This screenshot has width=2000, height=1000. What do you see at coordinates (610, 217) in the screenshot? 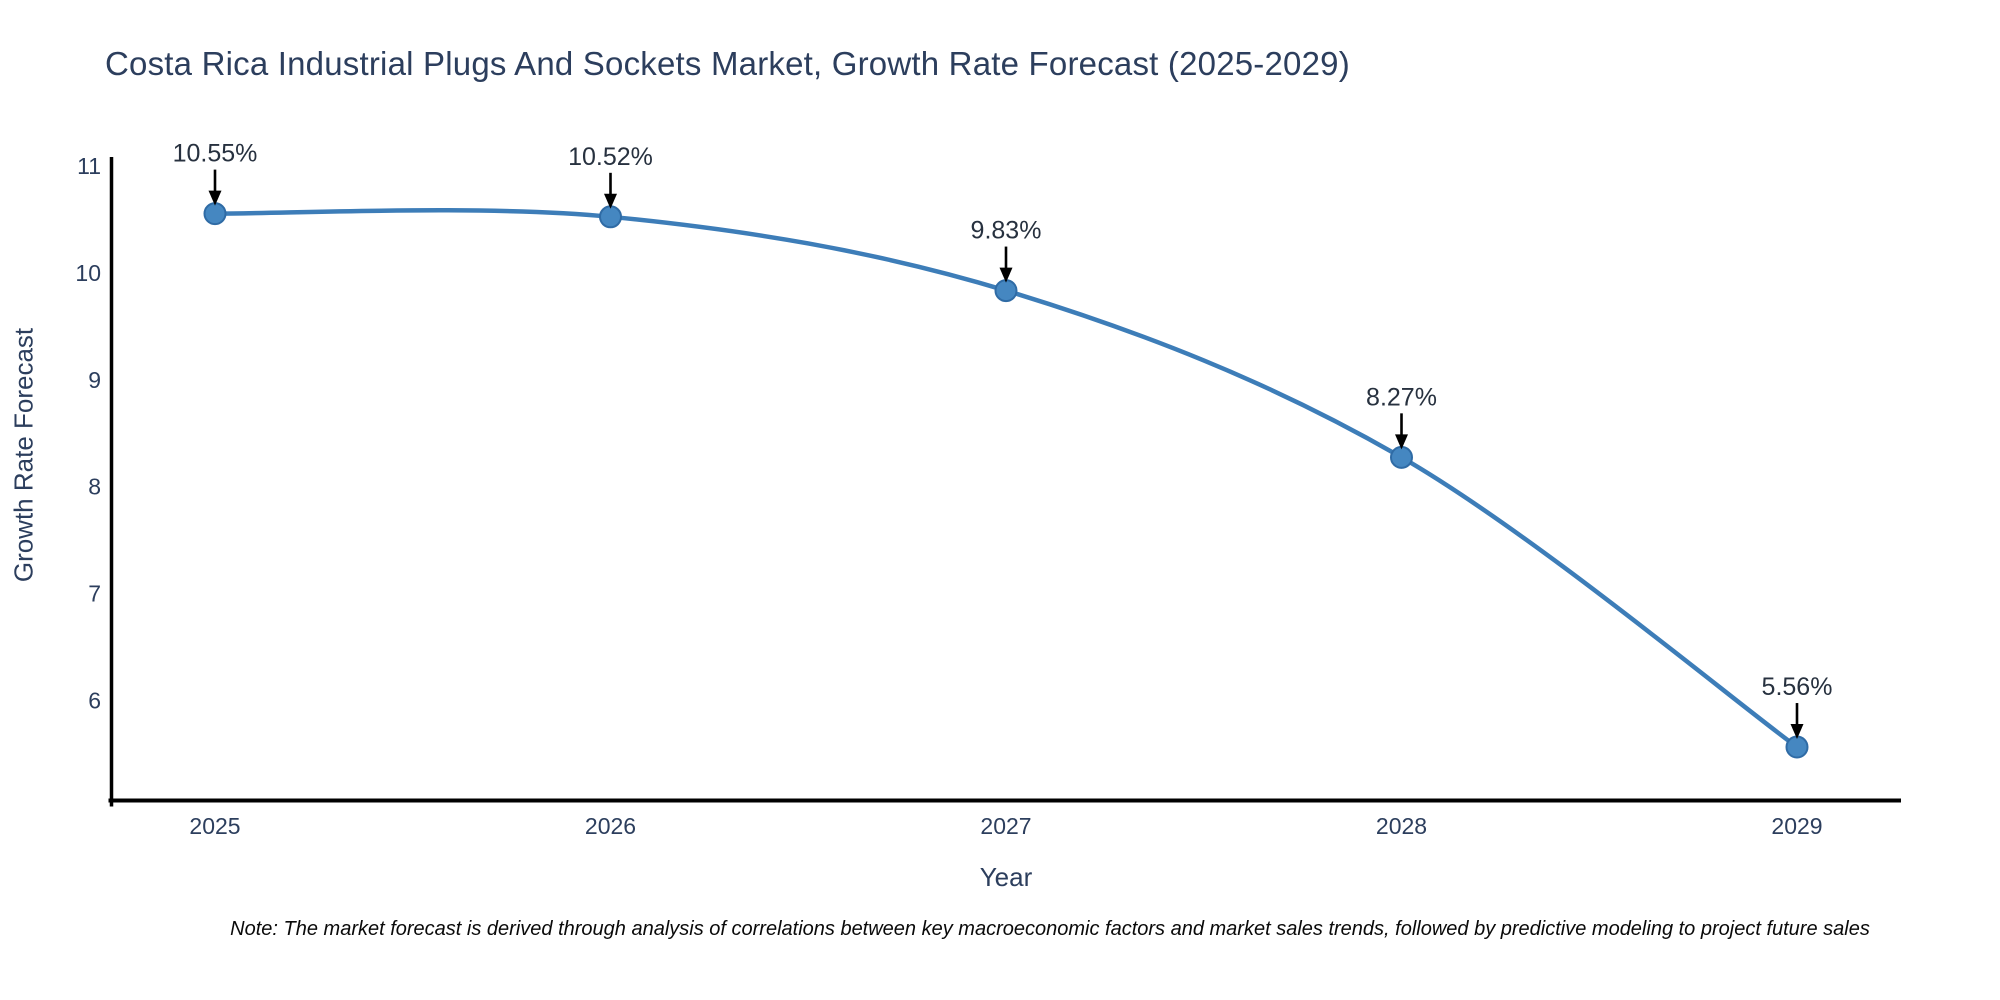
I see `data-point-2026` at bounding box center [610, 217].